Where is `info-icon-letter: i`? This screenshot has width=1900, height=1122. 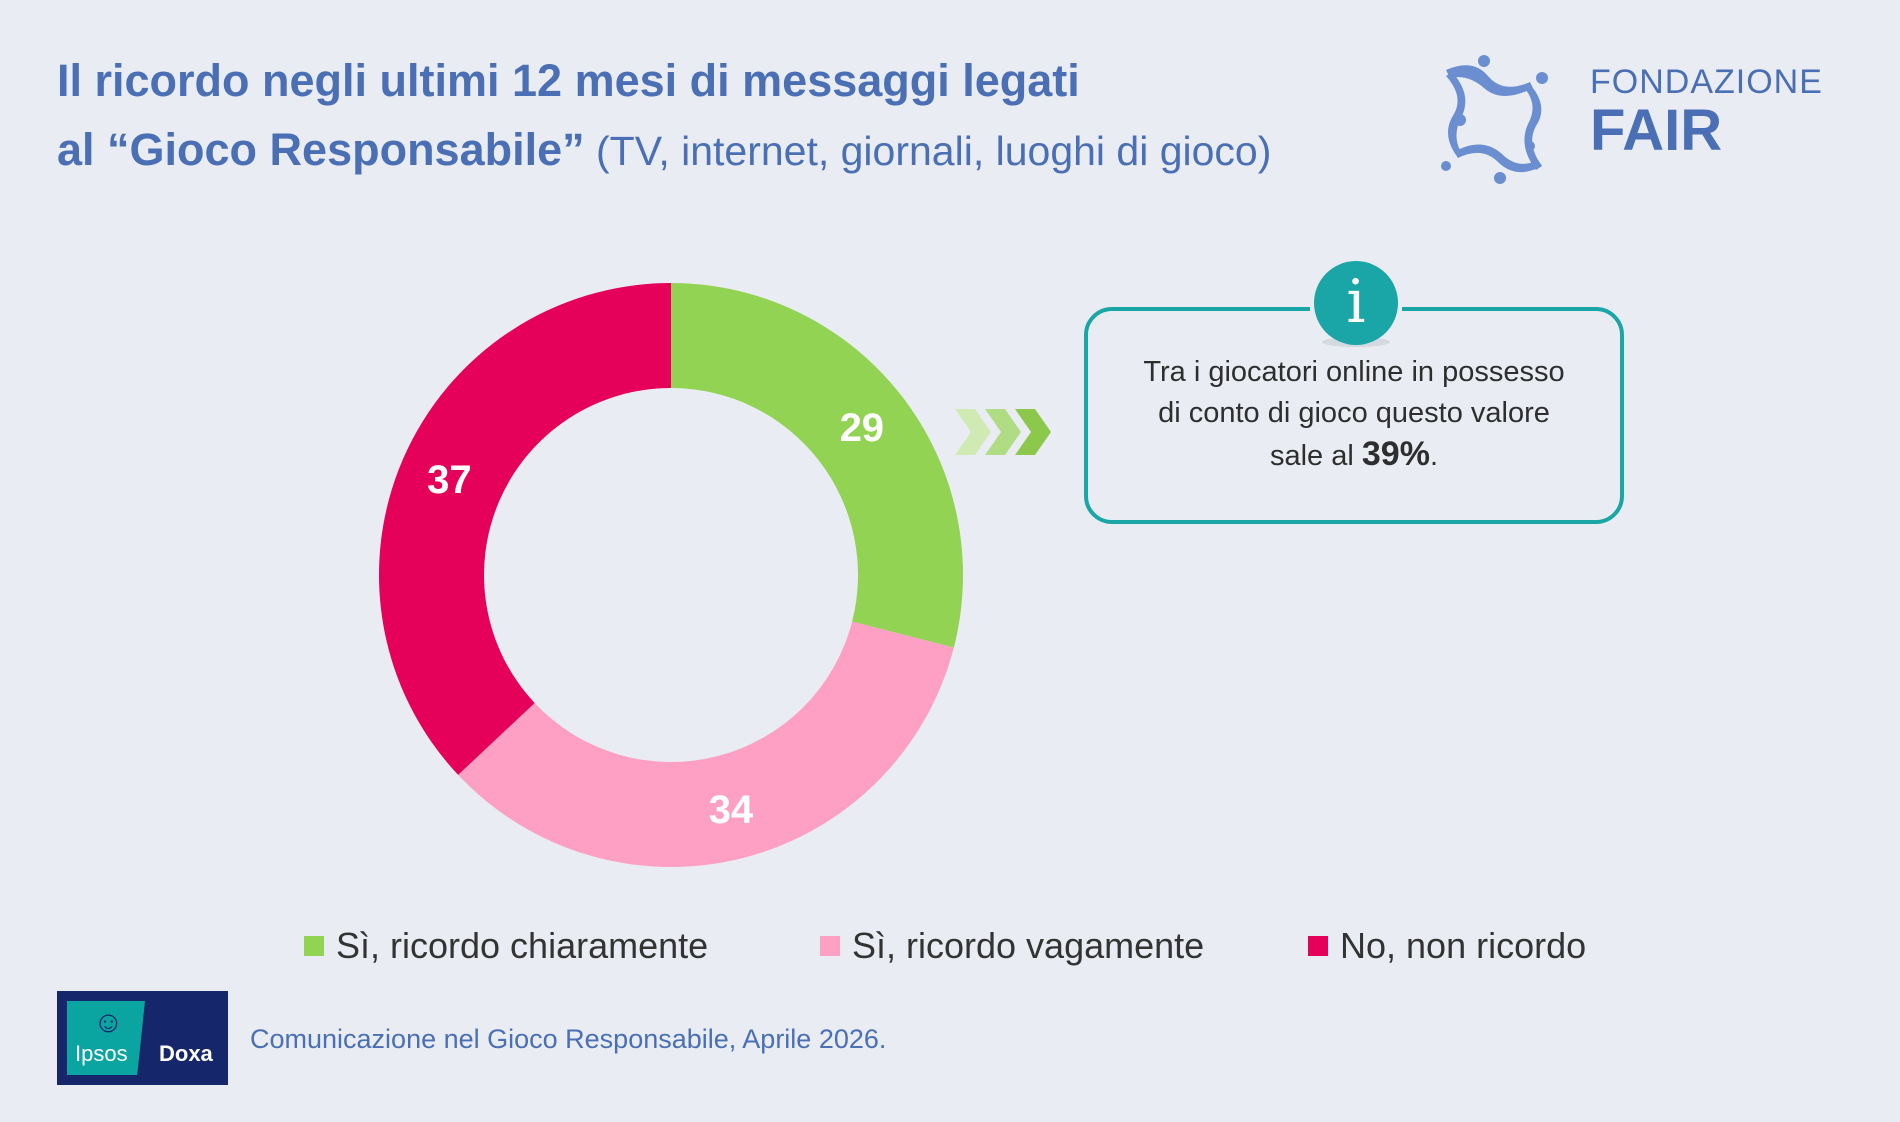
info-icon-letter: i is located at coordinates (1355, 302).